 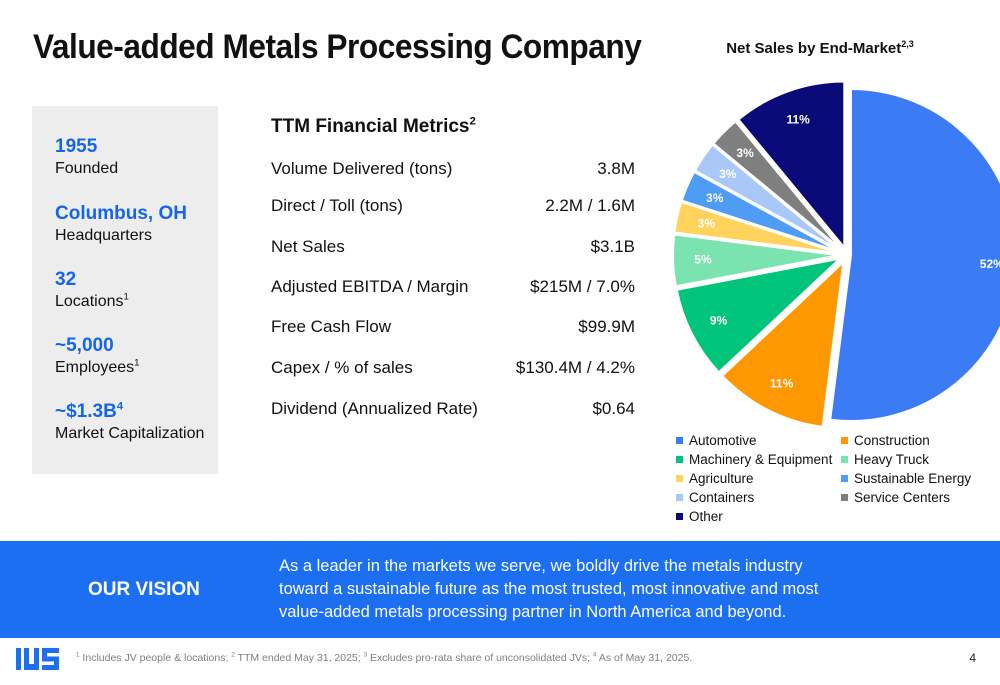 What do you see at coordinates (76, 146) in the screenshot?
I see `fact-value: 1955` at bounding box center [76, 146].